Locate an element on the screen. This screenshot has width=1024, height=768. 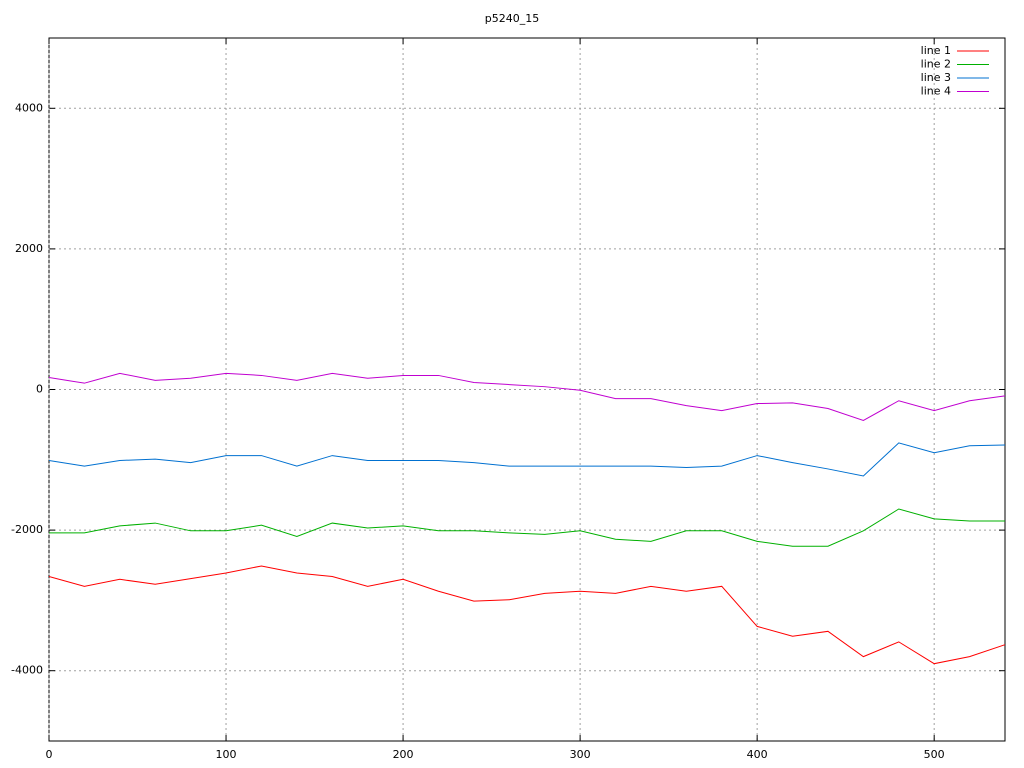
legend-label: line 1 is located at coordinates (936, 50).